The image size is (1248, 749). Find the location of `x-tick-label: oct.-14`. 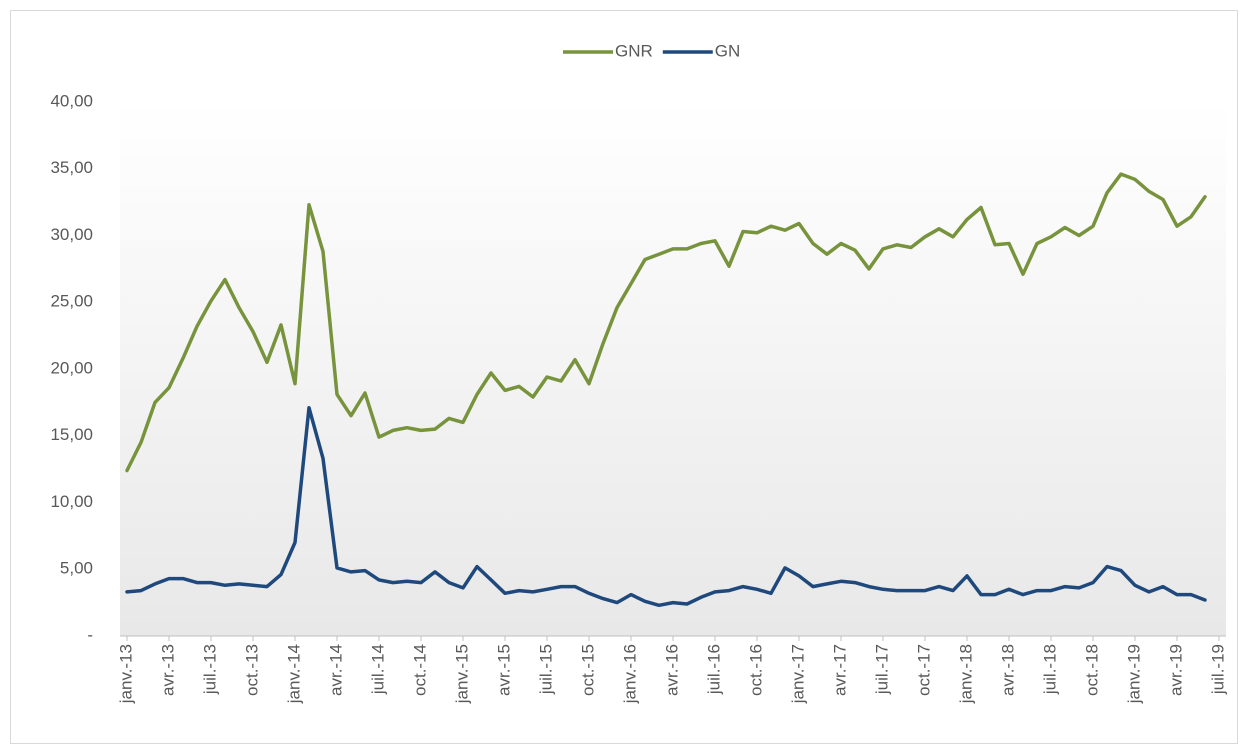

x-tick-label: oct.-14 is located at coordinates (419, 670).